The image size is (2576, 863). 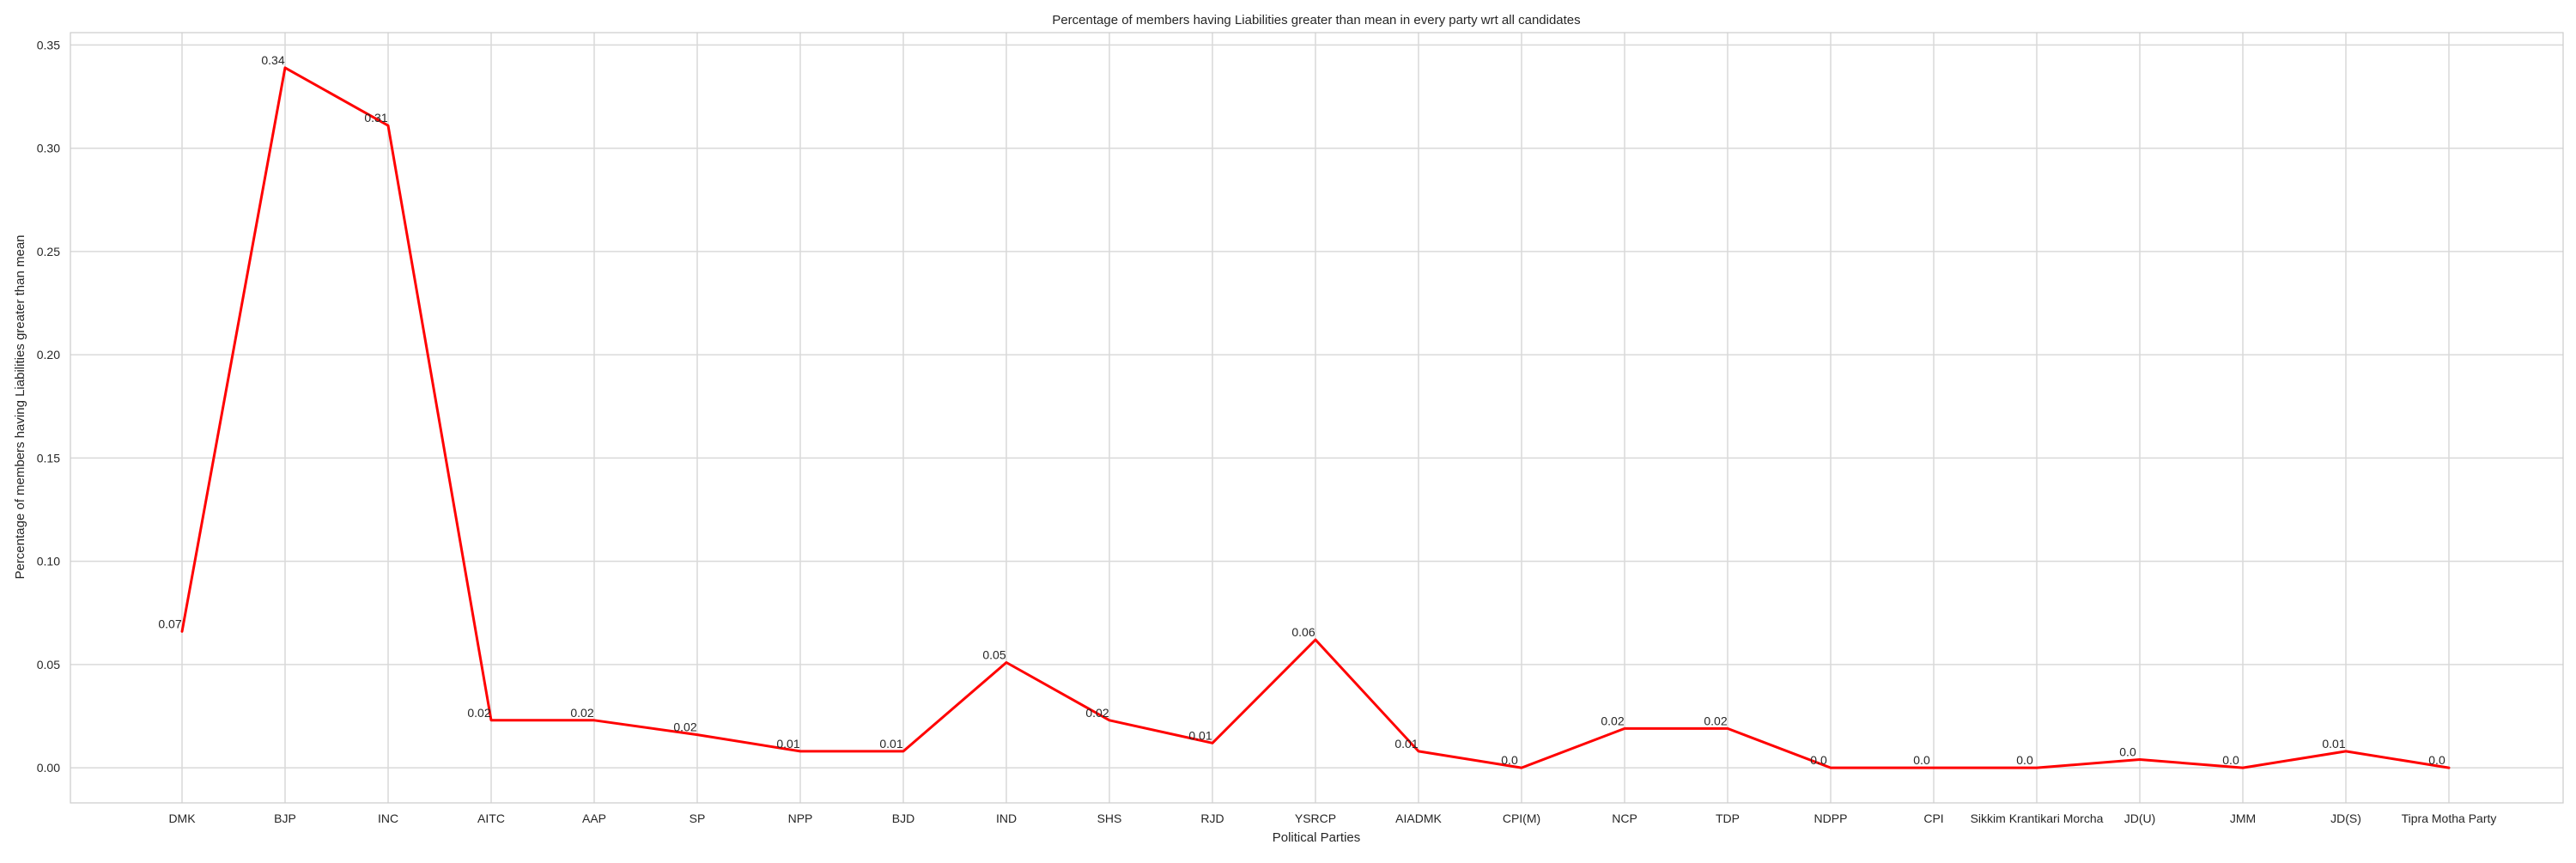 I want to click on x-tick-label: RJD, so click(x=1212, y=818).